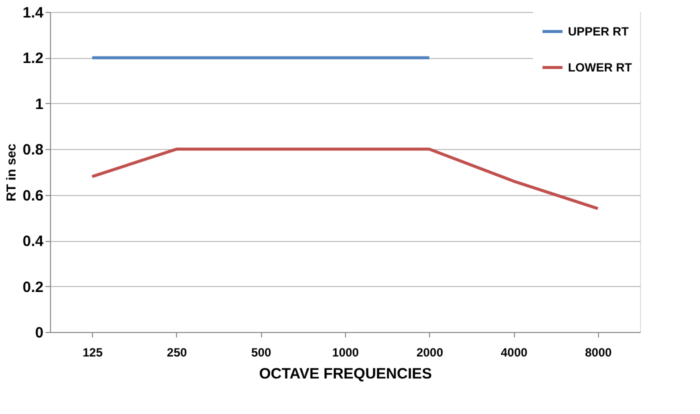 The height and width of the screenshot is (414, 700). Describe the element at coordinates (430, 353) in the screenshot. I see `x-tick-label: 2000` at that location.